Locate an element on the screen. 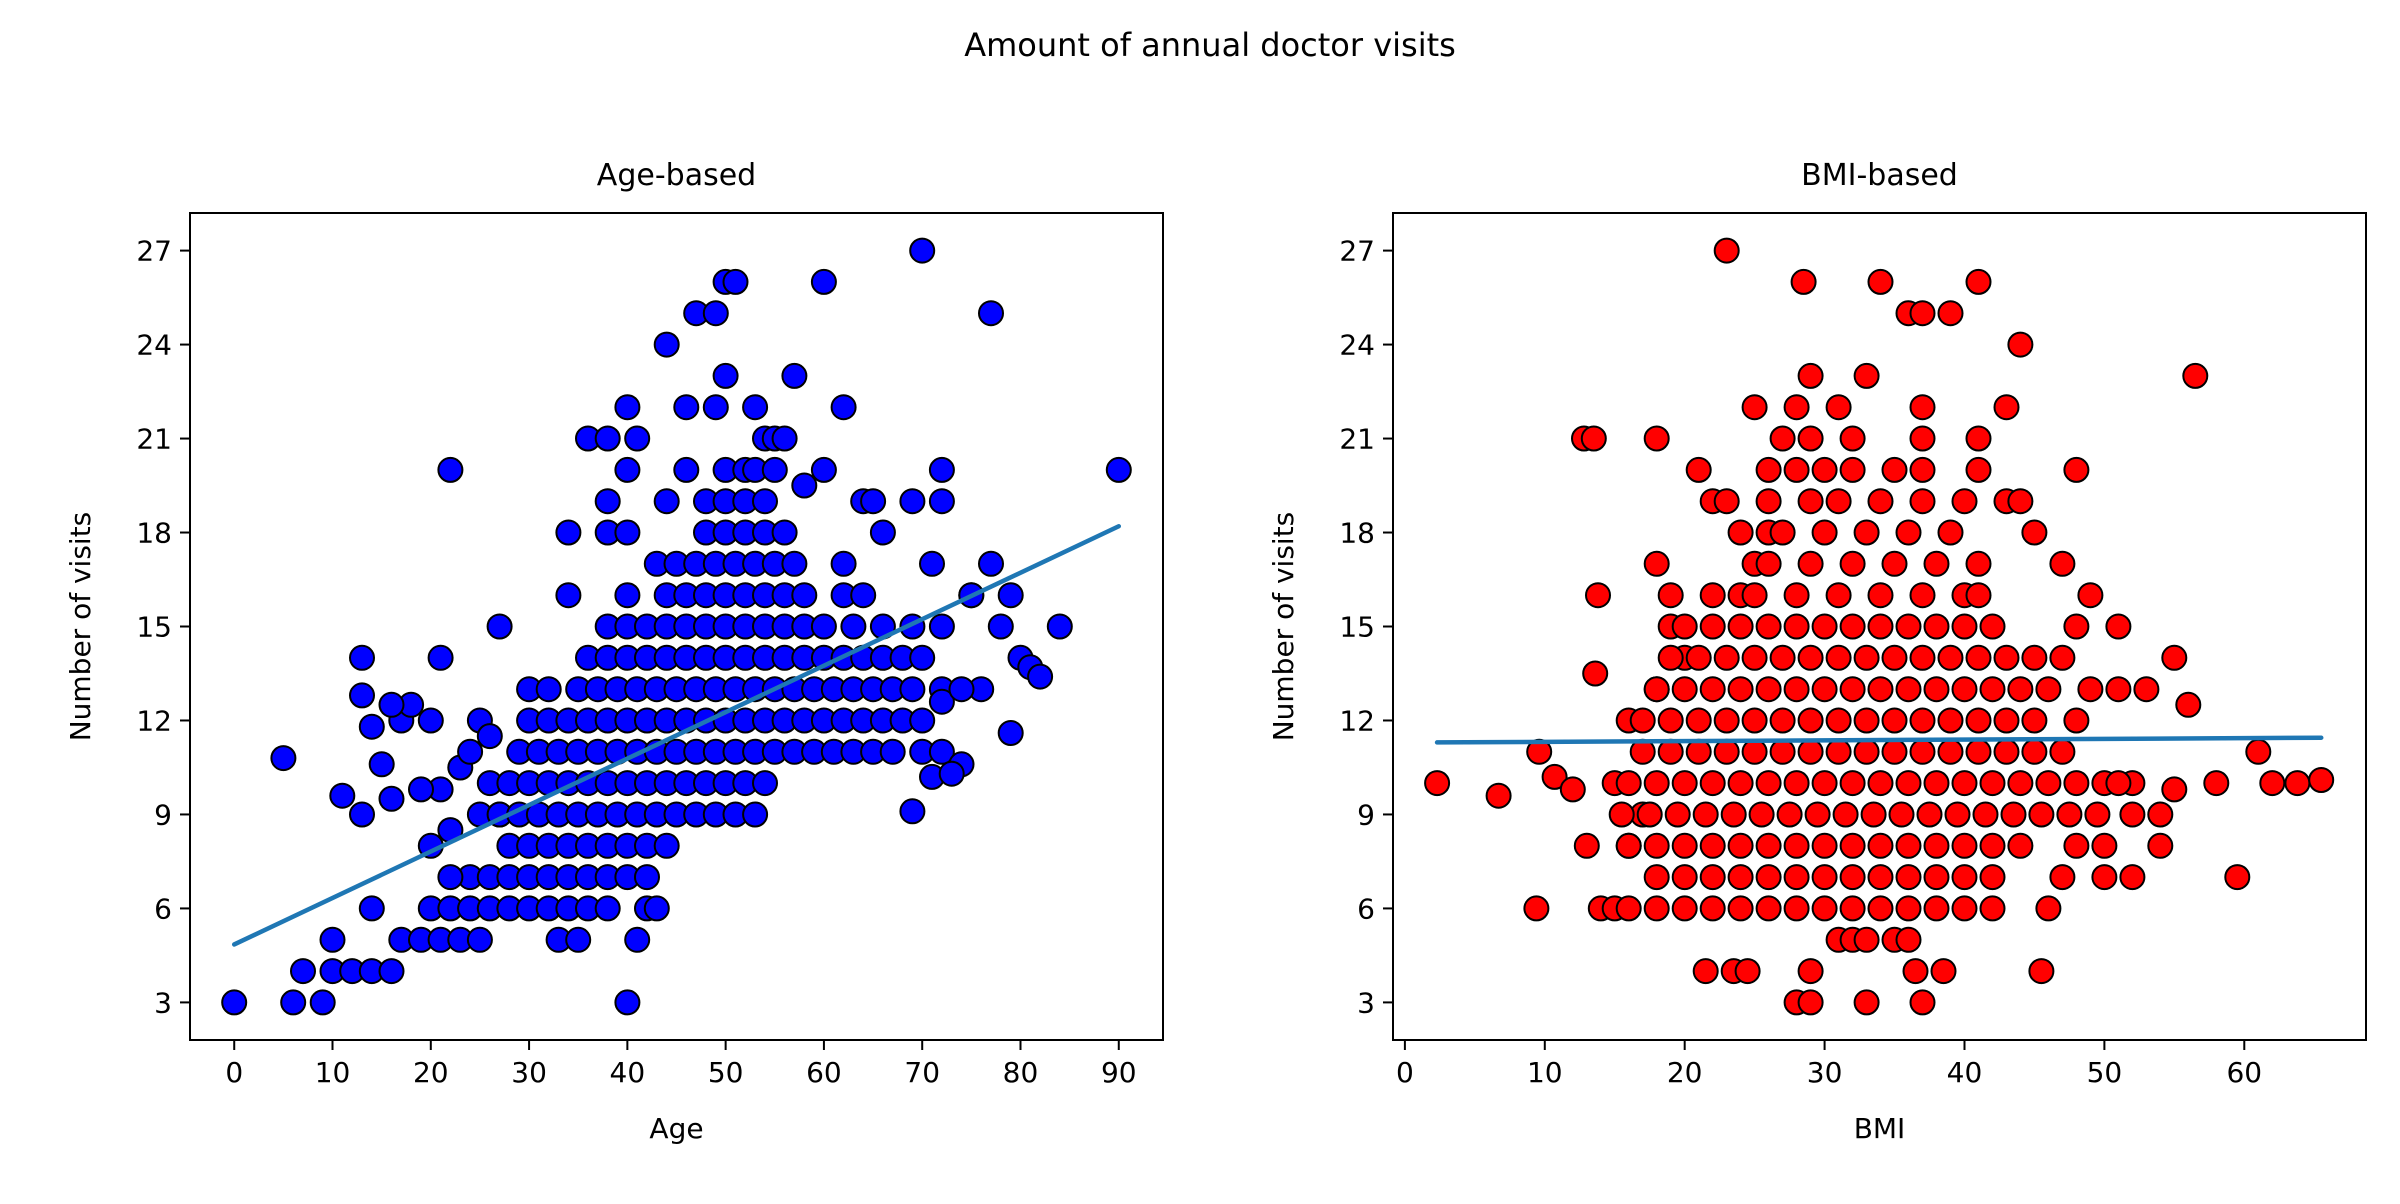  y-tick-label: 27 is located at coordinates (1357, 251).